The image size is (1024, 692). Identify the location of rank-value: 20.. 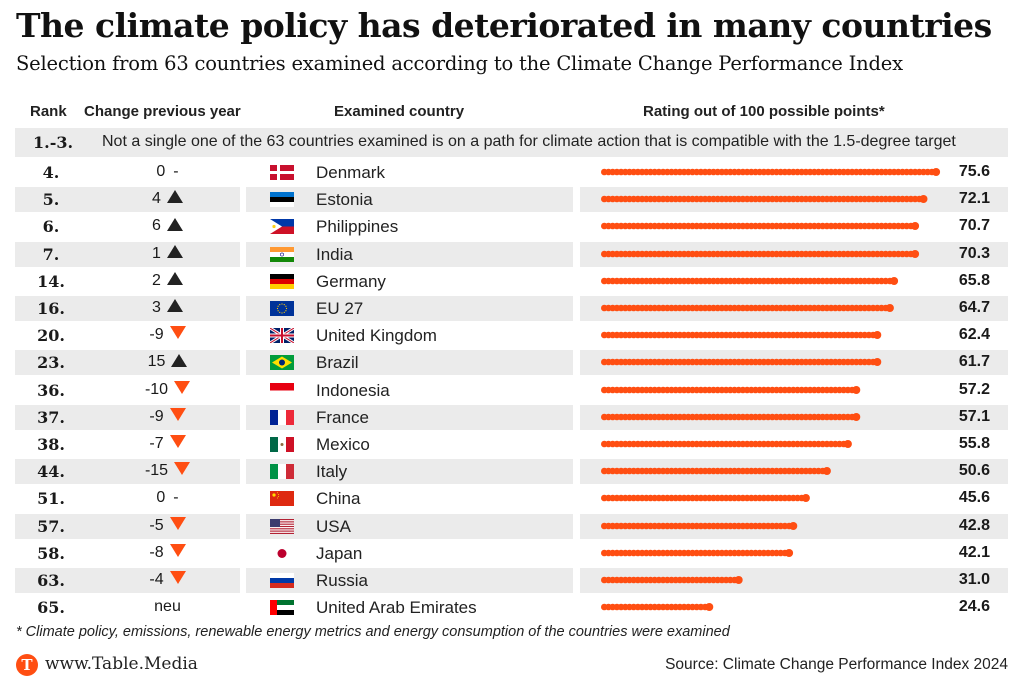
(51, 336).